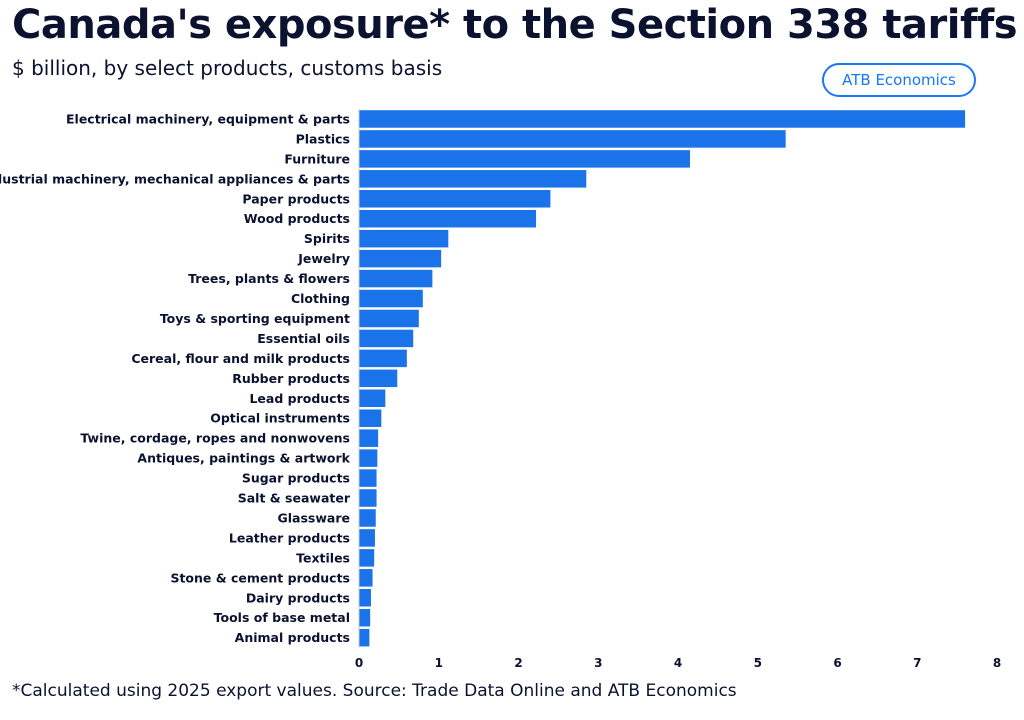 The width and height of the screenshot is (1024, 720). What do you see at coordinates (327, 238) in the screenshot?
I see `category-label: Spirits` at bounding box center [327, 238].